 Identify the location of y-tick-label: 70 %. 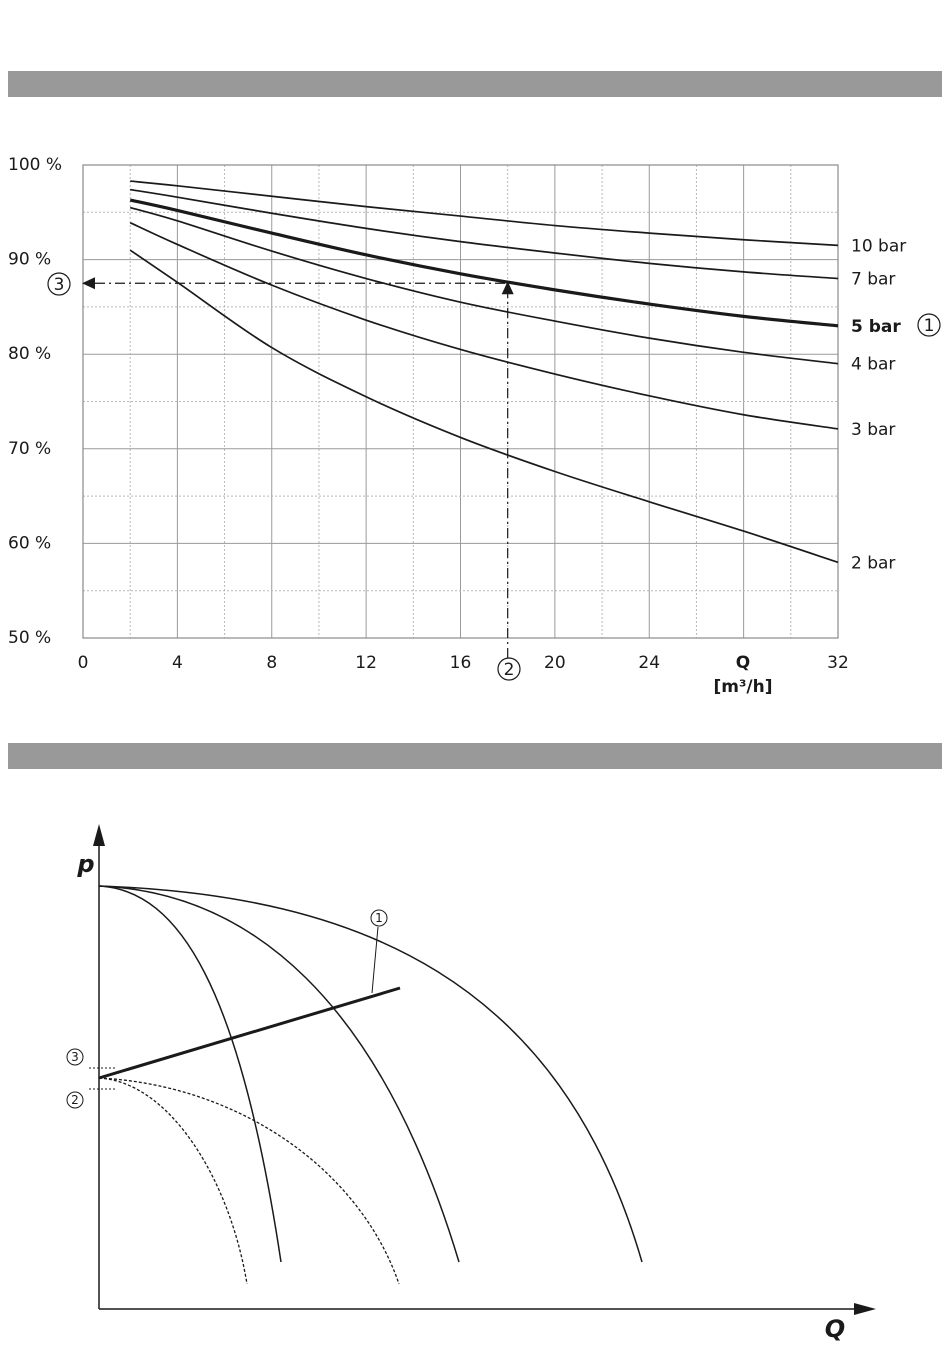
(29, 449).